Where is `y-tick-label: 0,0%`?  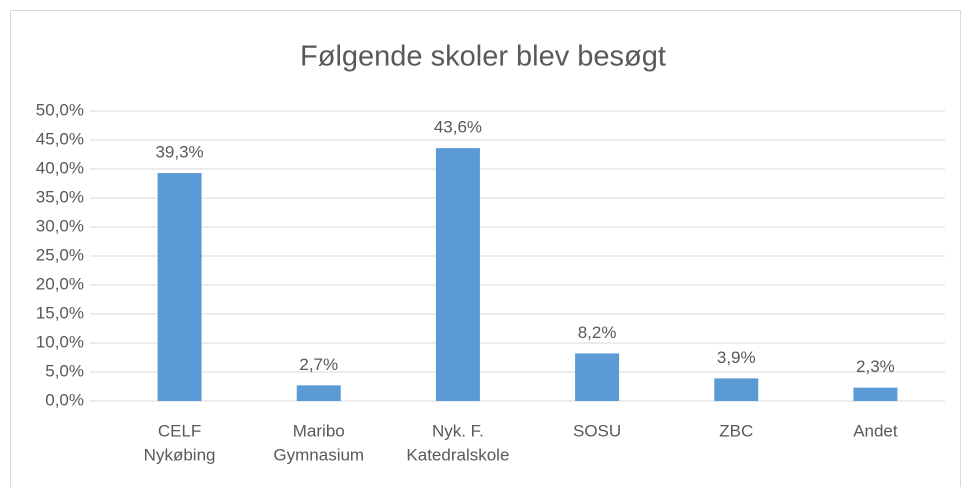 y-tick-label: 0,0% is located at coordinates (64, 399).